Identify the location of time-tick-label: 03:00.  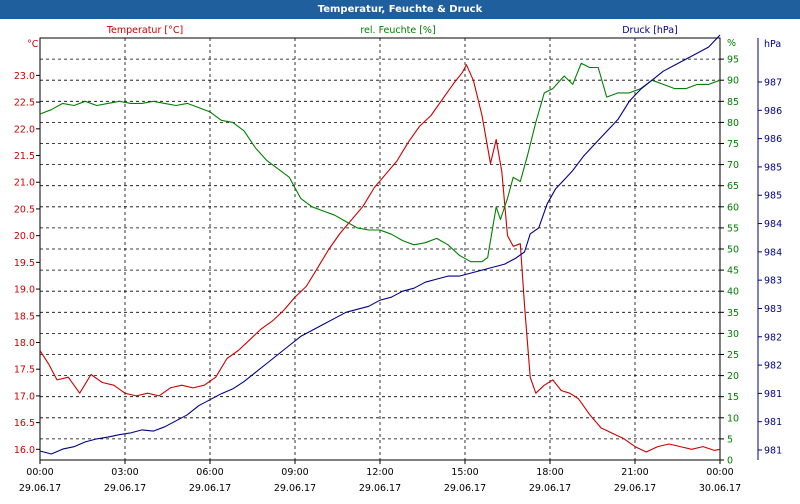
(124, 472).